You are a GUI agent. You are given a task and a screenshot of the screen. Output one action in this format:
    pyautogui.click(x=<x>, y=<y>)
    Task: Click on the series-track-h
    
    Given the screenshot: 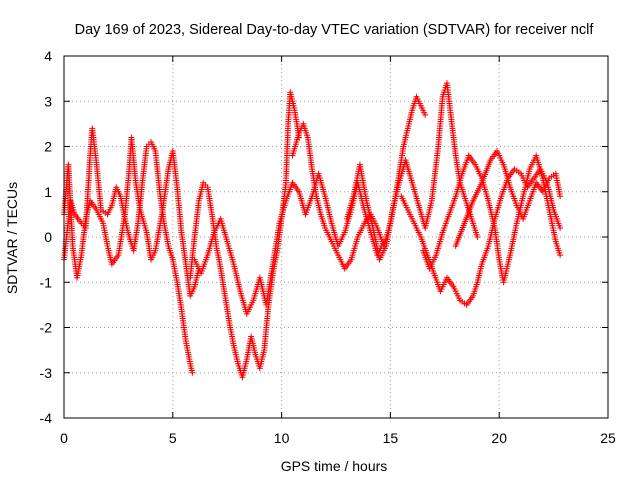 What is the action you would take?
    pyautogui.click(x=492, y=219)
    